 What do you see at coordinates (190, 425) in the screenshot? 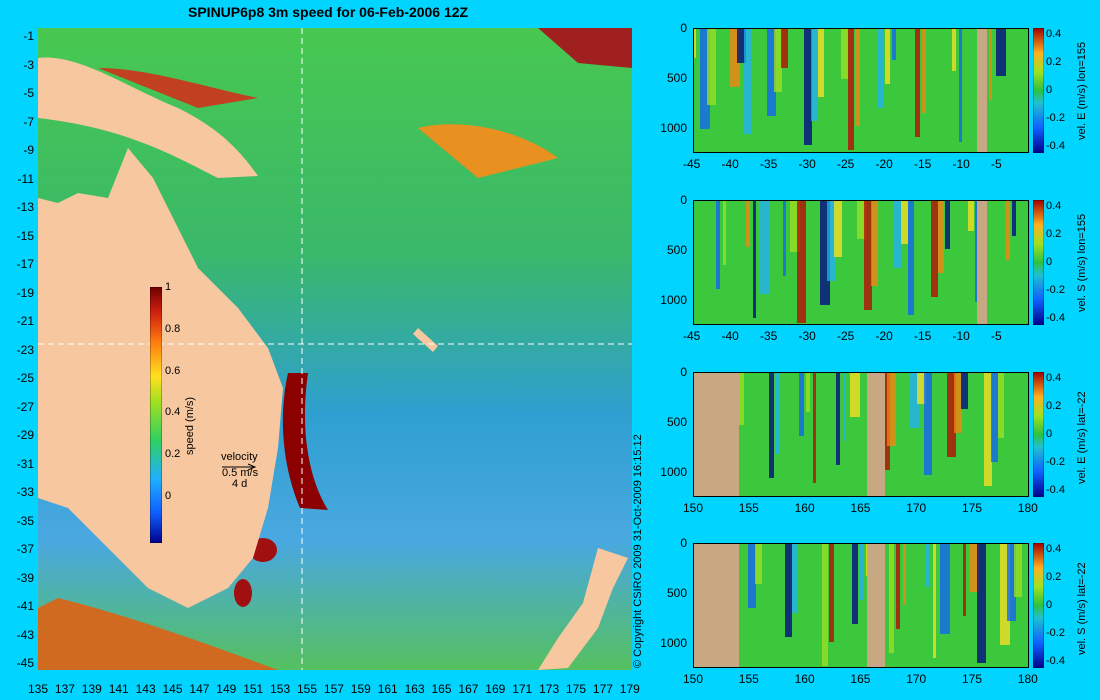
I see `speed-colorbar-label: speed (m/s)` at bounding box center [190, 425].